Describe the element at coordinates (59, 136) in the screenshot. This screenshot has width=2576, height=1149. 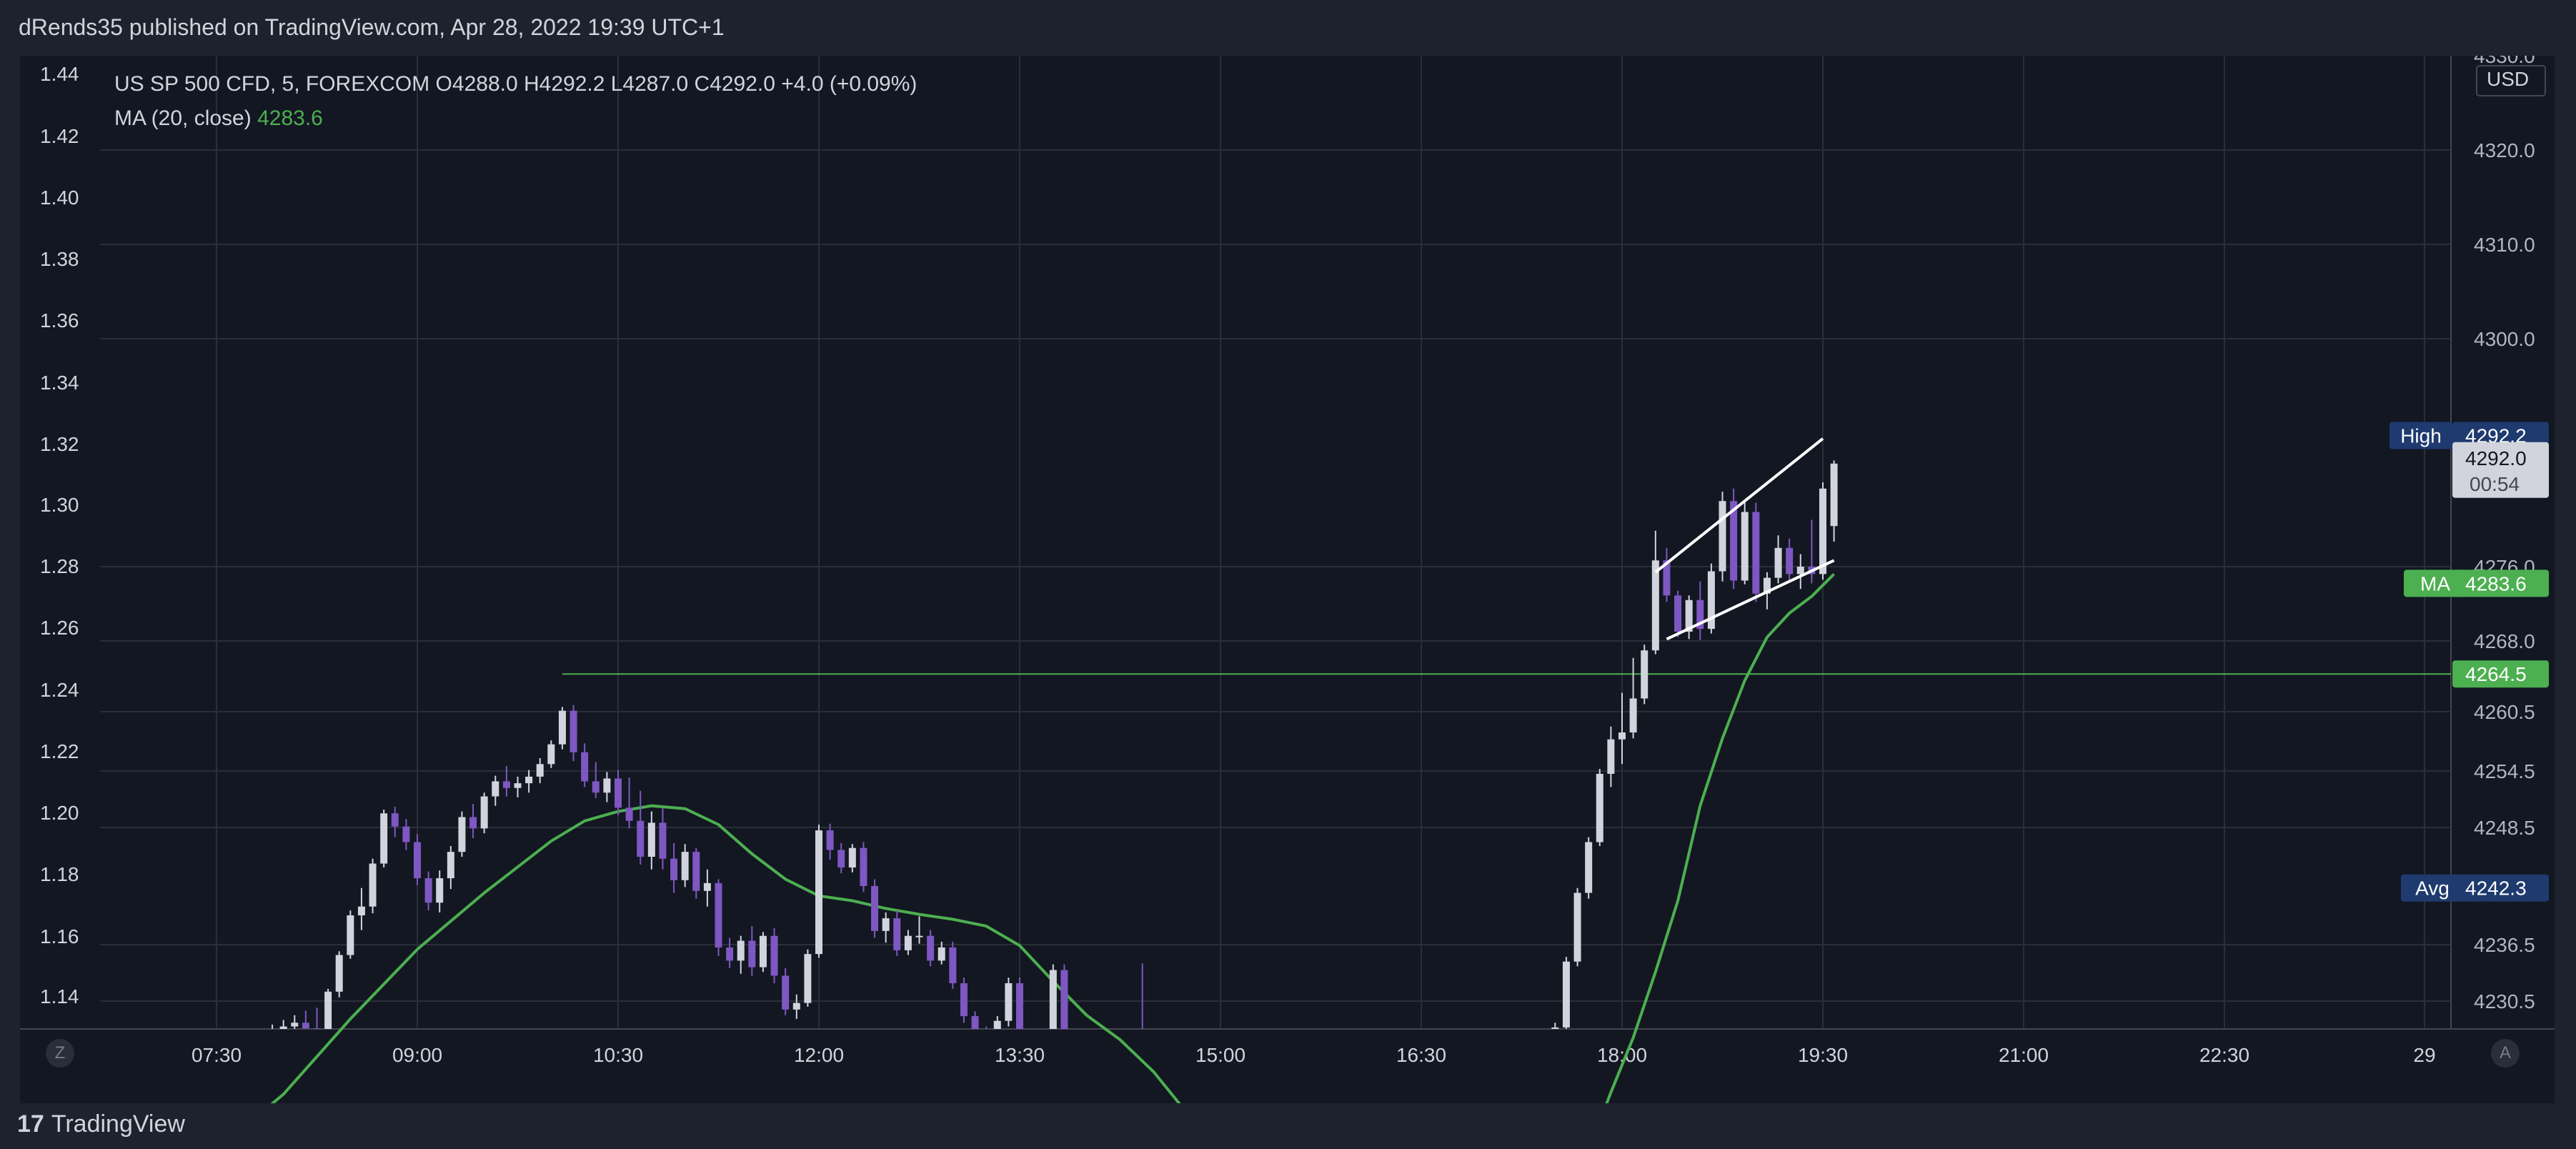
I see `left-axis-tick: 1.42` at that location.